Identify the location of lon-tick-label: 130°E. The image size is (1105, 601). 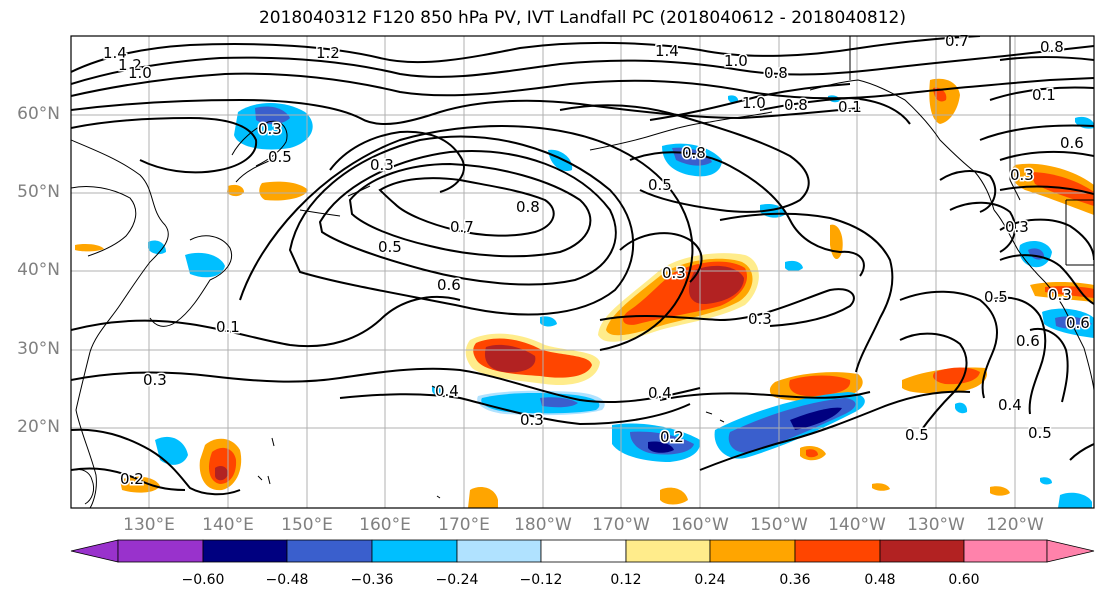
(149, 525).